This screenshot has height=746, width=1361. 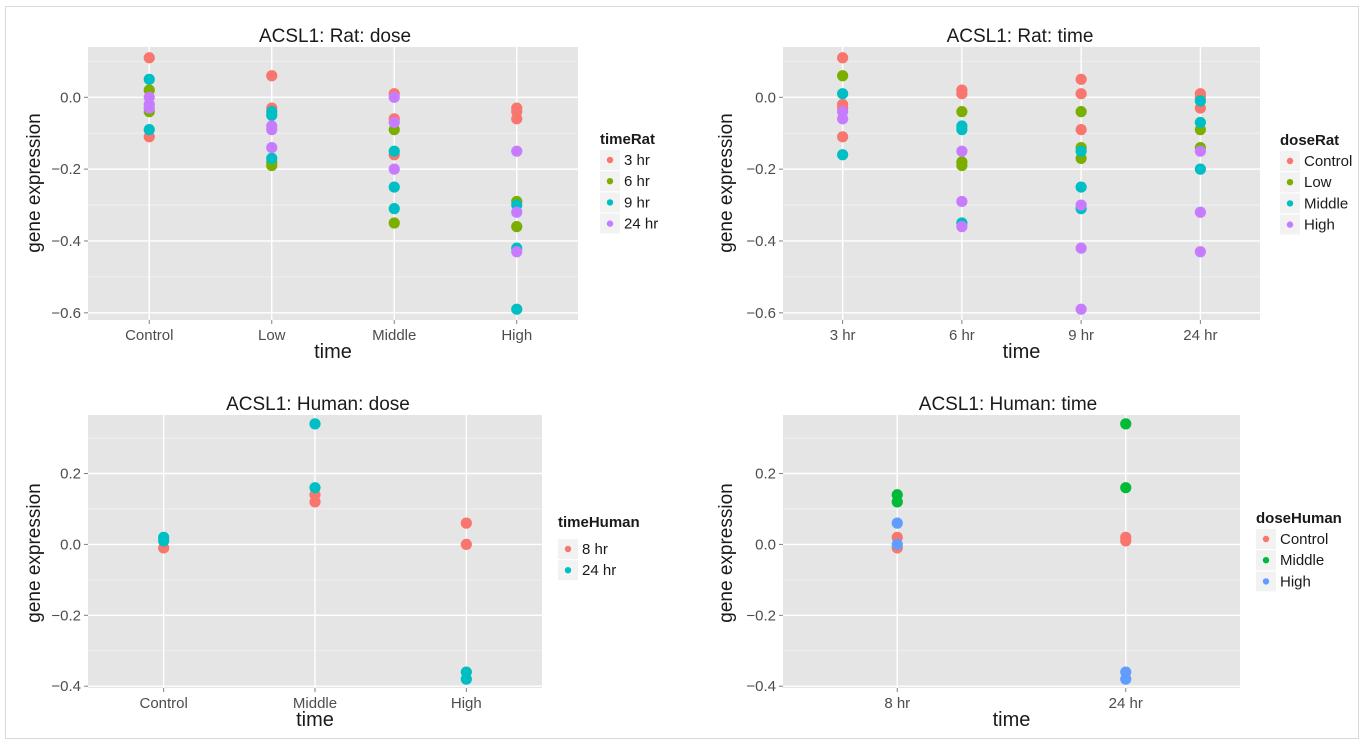 I want to click on legend-entry: High, so click(x=1295, y=581).